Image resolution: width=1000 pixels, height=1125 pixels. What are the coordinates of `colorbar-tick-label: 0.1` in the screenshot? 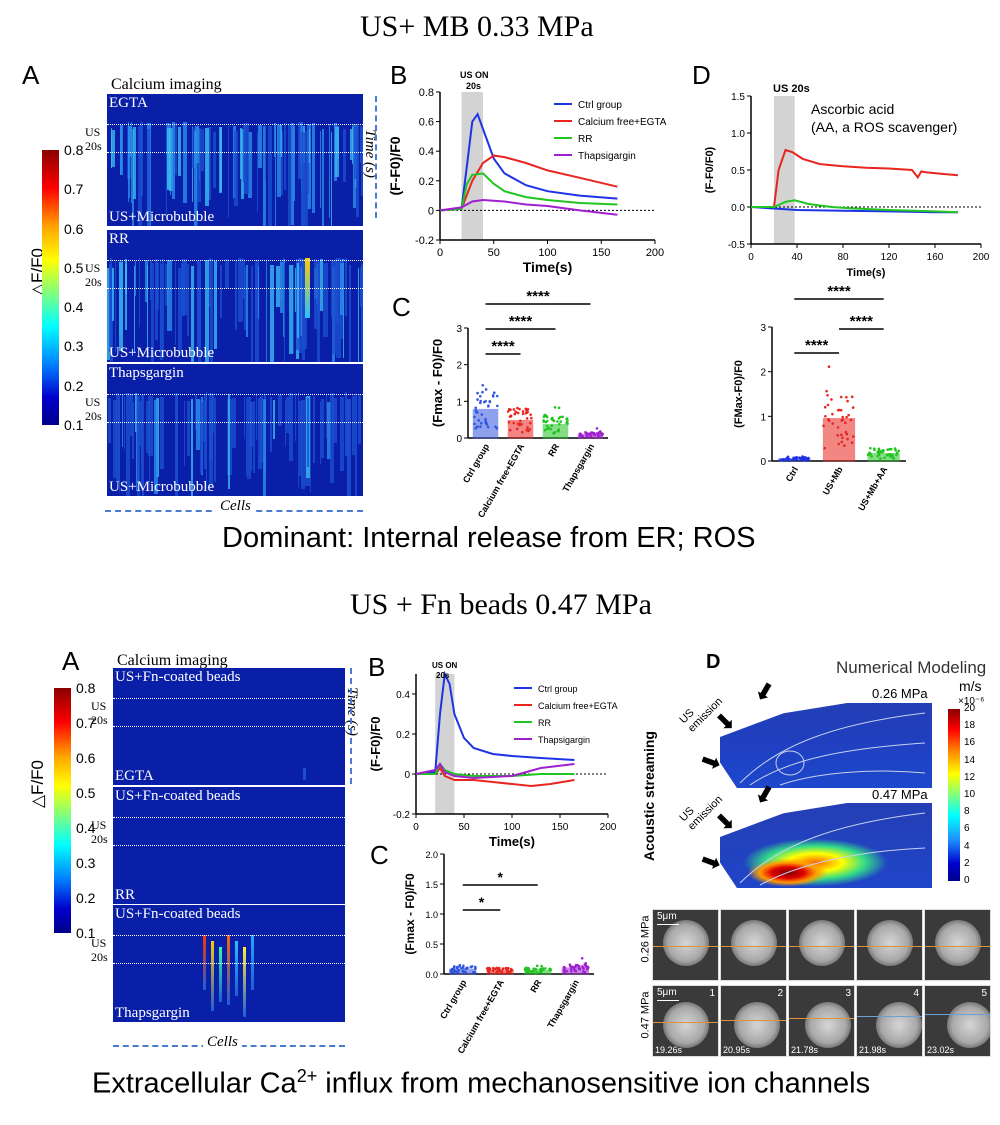 It's located at (86, 933).